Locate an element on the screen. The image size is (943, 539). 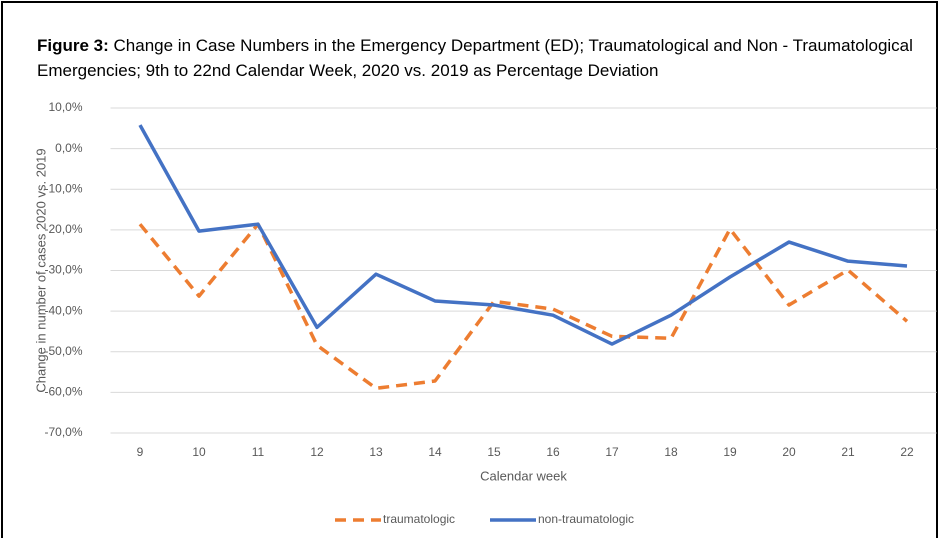
x-axis-label: Calendar week is located at coordinates (523, 475).